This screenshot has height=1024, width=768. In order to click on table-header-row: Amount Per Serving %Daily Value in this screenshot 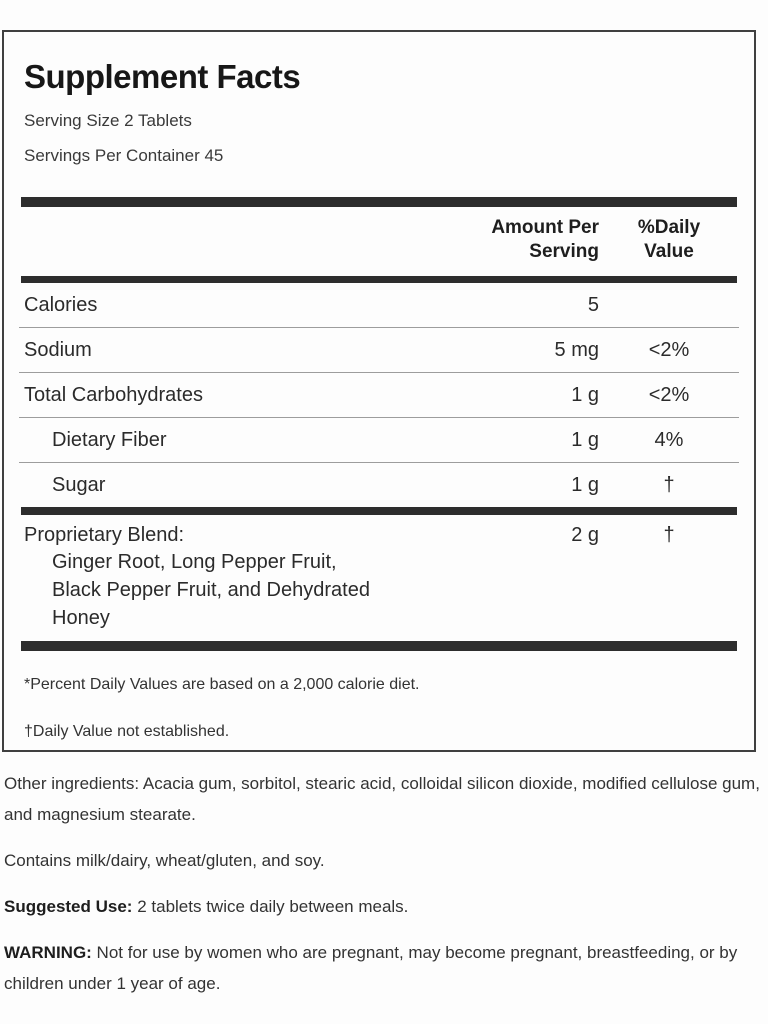, I will do `click(379, 241)`.